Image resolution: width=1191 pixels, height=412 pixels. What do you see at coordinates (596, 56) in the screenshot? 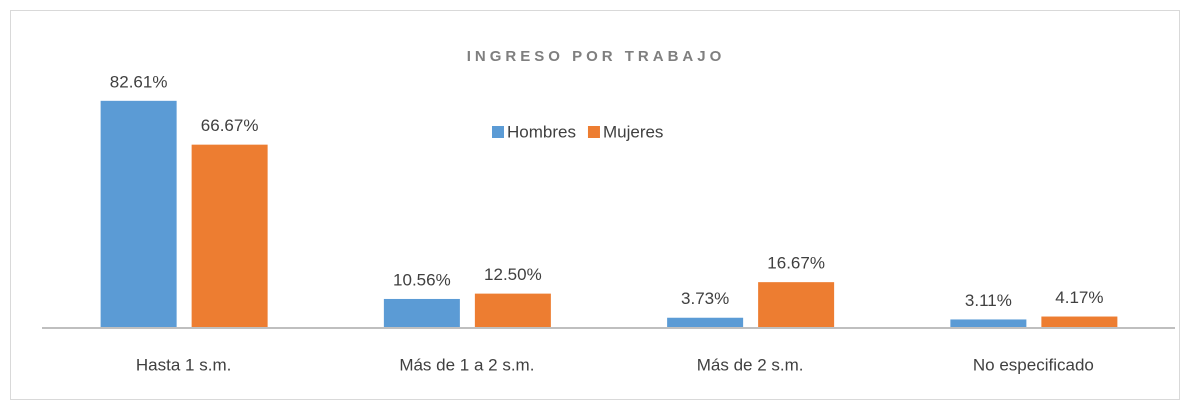
I see `chart-title: INGRESO POR TRABAJO` at bounding box center [596, 56].